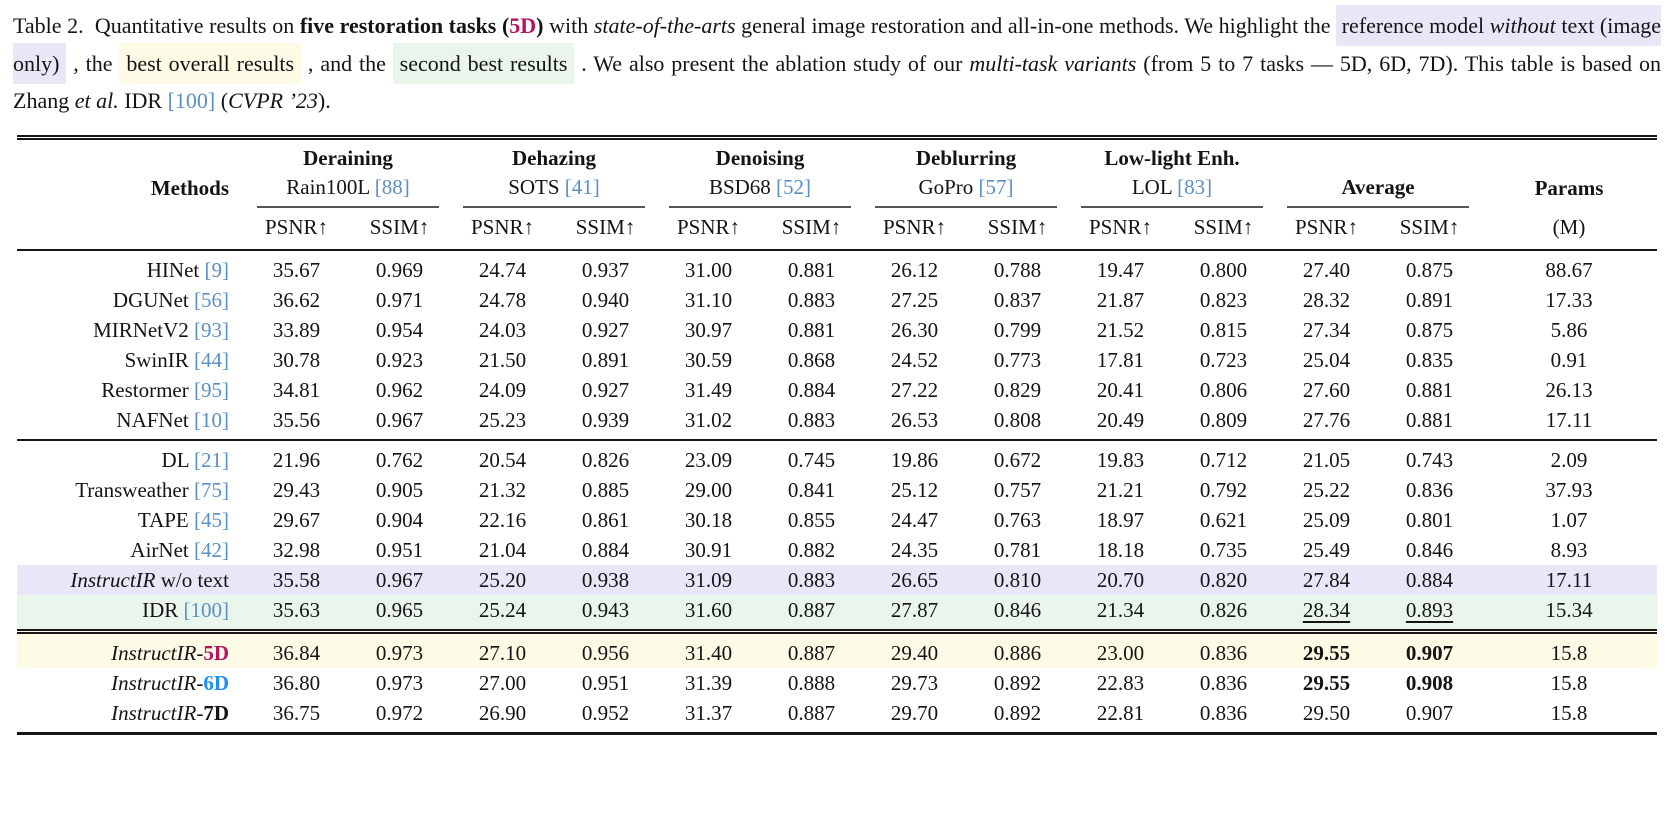 The width and height of the screenshot is (1674, 814). What do you see at coordinates (392, 186) in the screenshot?
I see `citation-link: [88]` at bounding box center [392, 186].